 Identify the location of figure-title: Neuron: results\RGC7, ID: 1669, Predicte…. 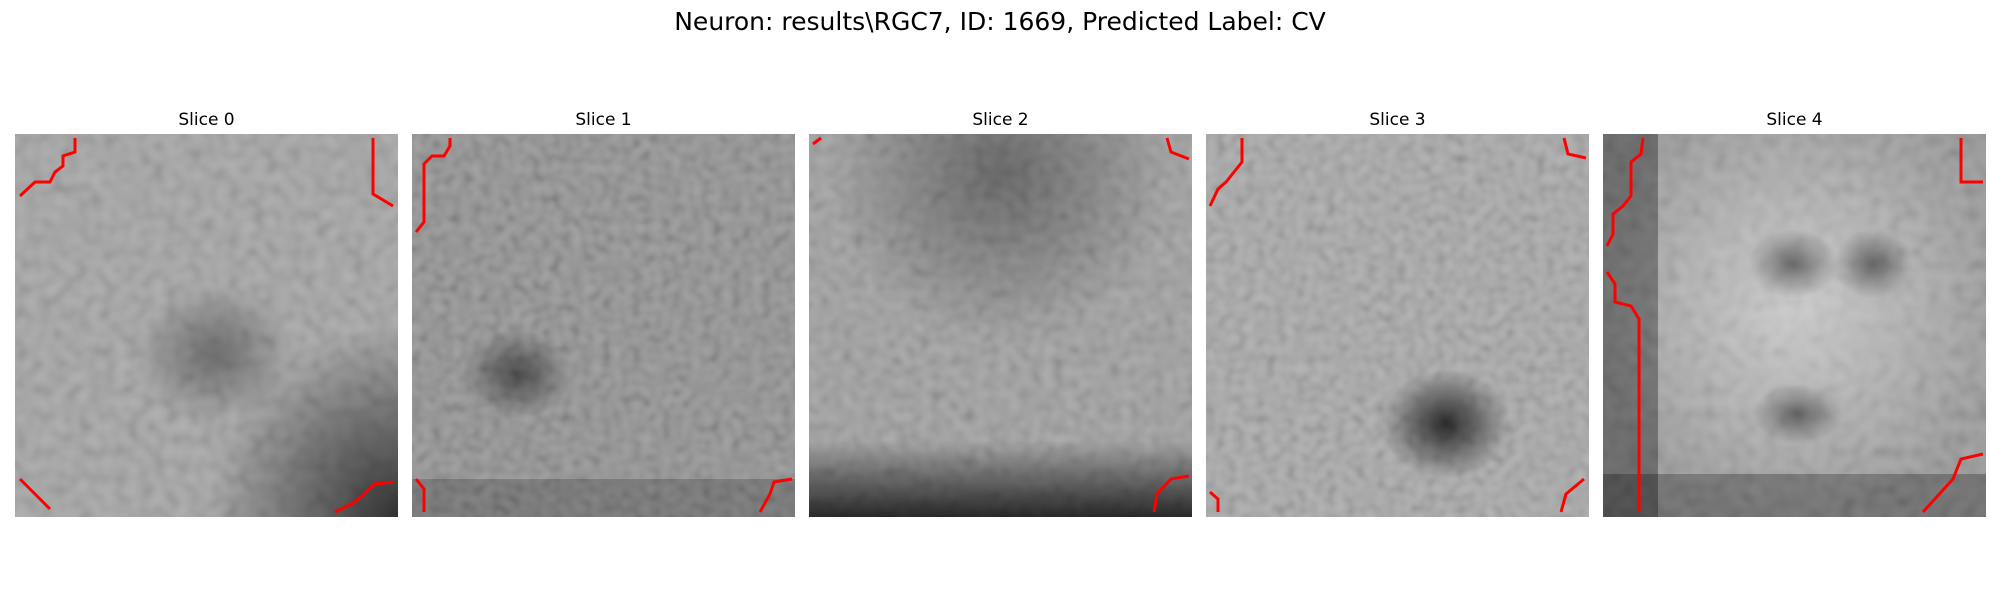
(1000, 21).